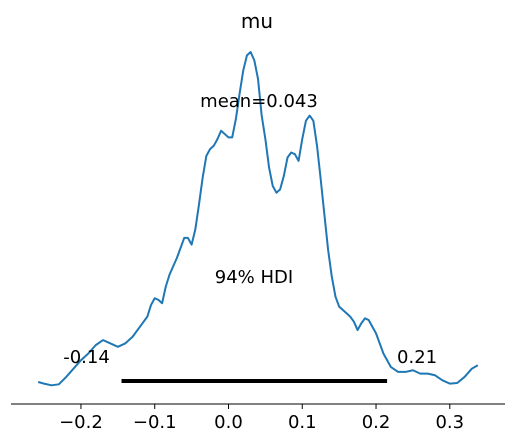 This screenshot has width=515, height=447. Describe the element at coordinates (254, 277) in the screenshot. I see `hdi-annotation: 94% HDI` at that location.